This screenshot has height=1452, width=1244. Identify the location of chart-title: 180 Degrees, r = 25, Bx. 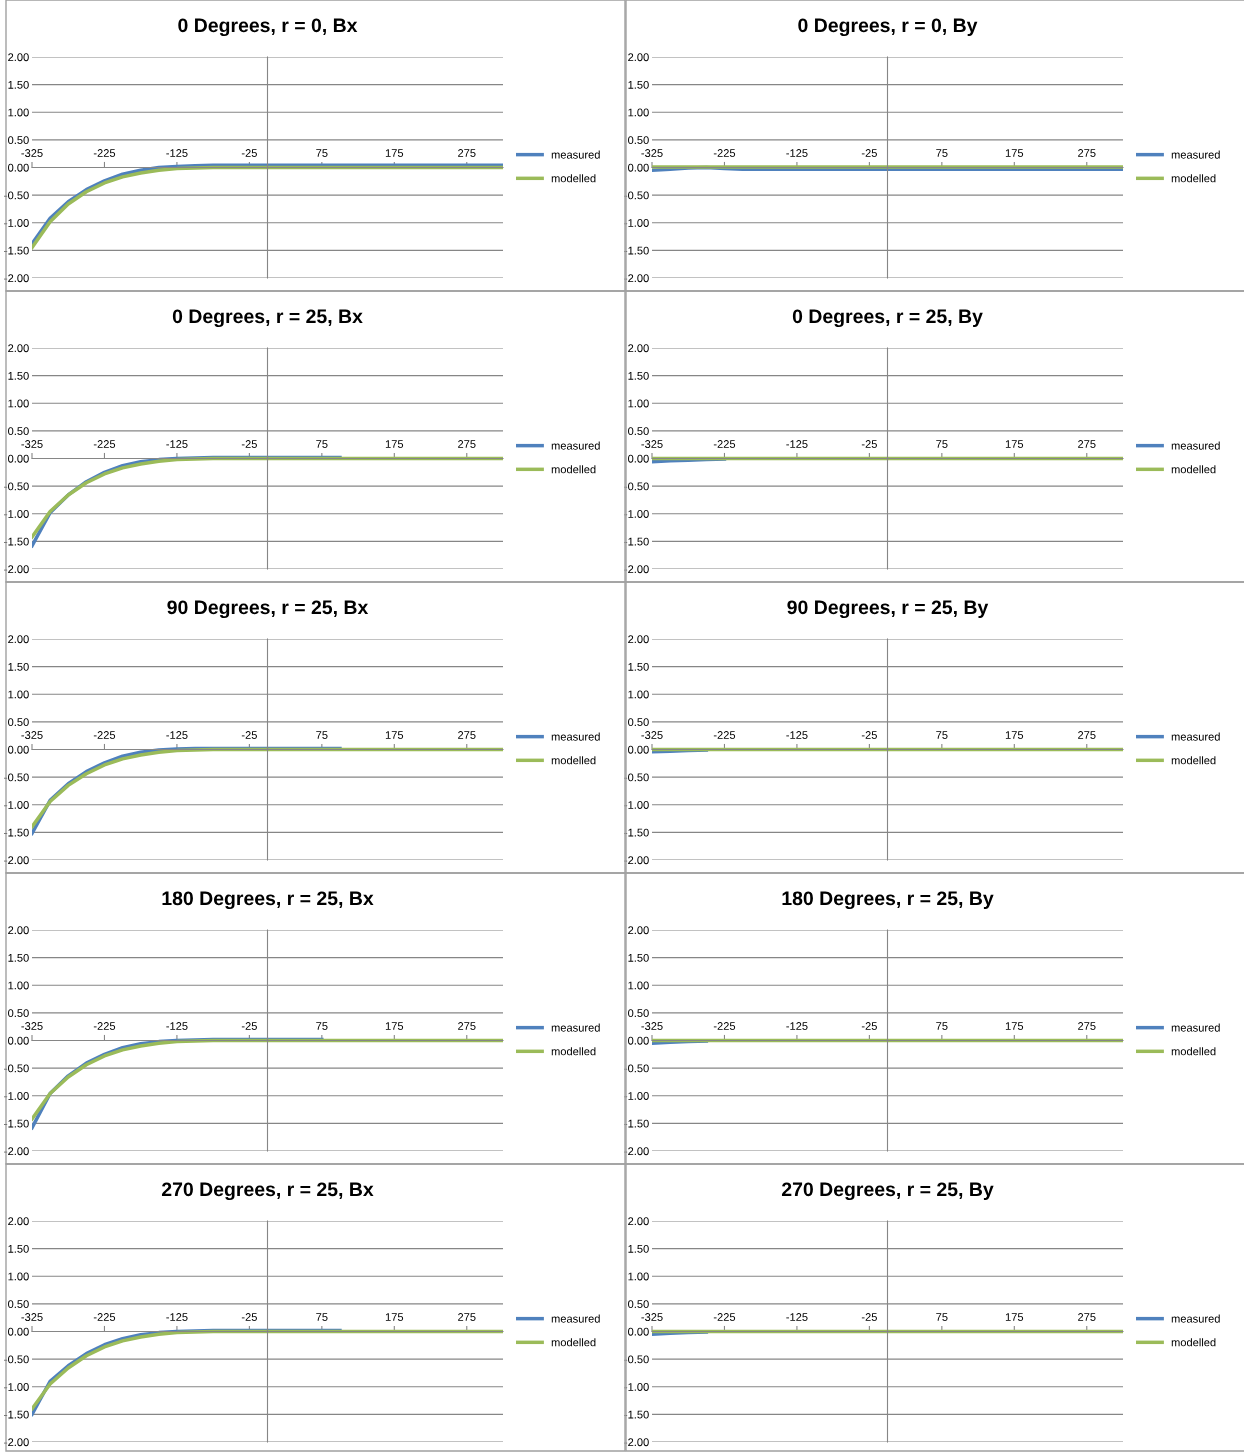
(268, 900).